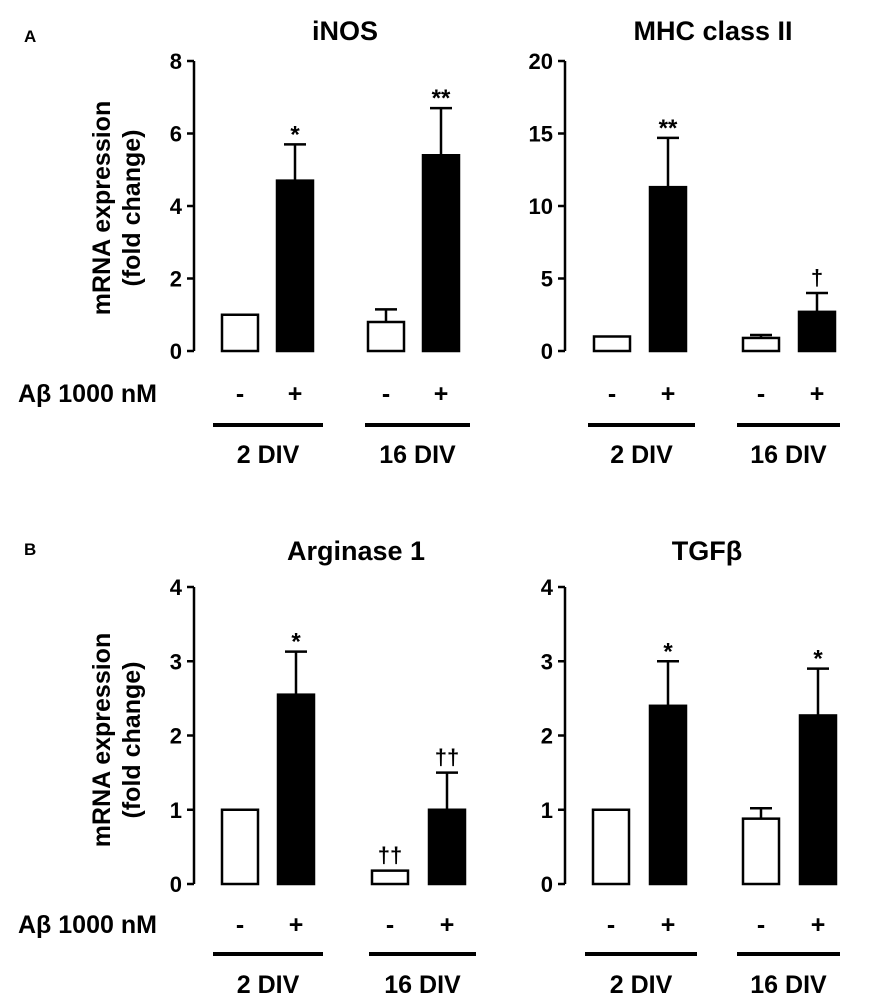 This screenshot has width=877, height=1005. What do you see at coordinates (132, 740) in the screenshot?
I see `y-axis-label-b-line2: (fold change)` at bounding box center [132, 740].